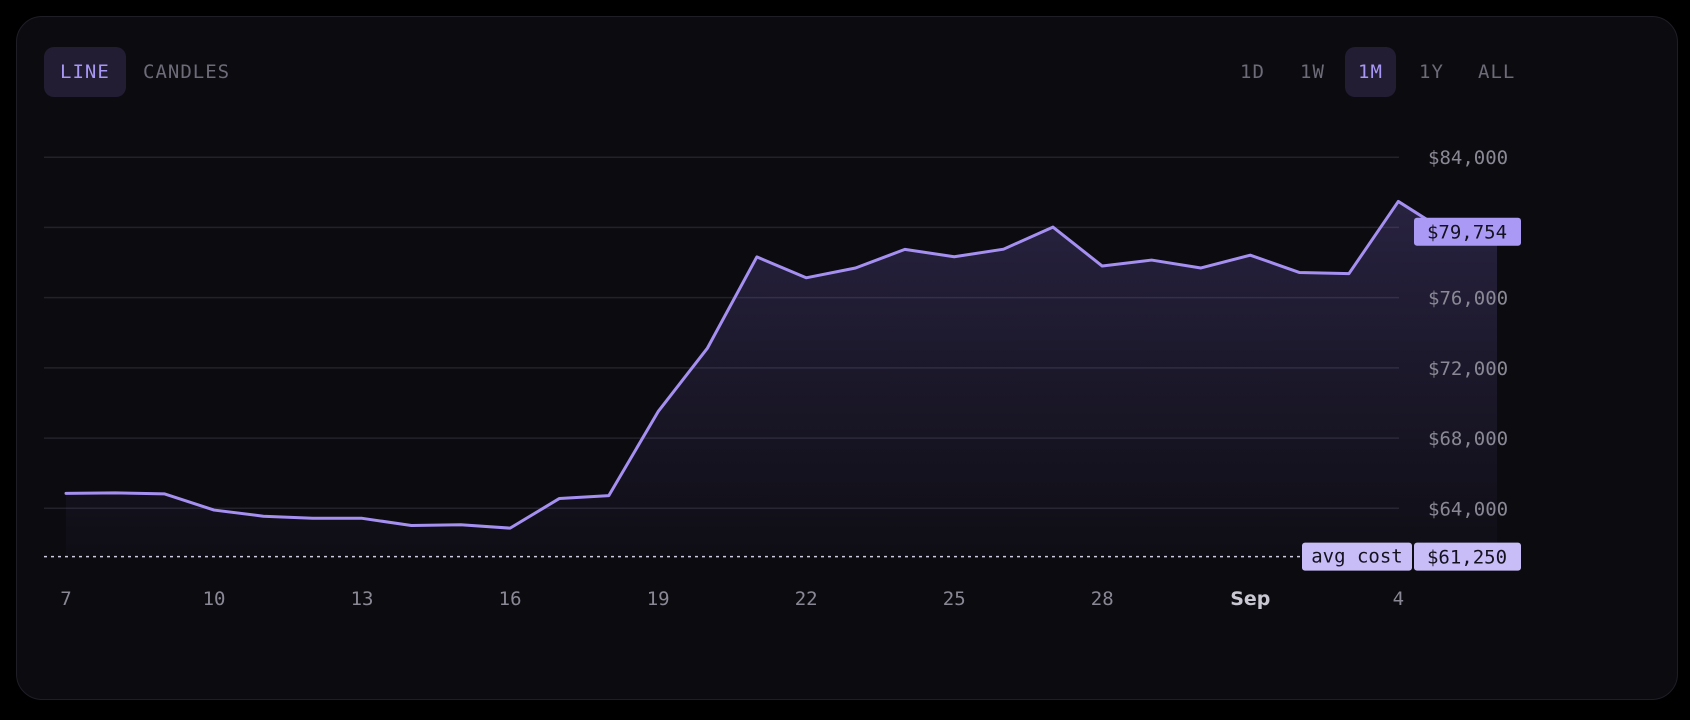 The height and width of the screenshot is (720, 1690). Describe the element at coordinates (1468, 158) in the screenshot. I see `y-tick-label: $84,000` at that location.